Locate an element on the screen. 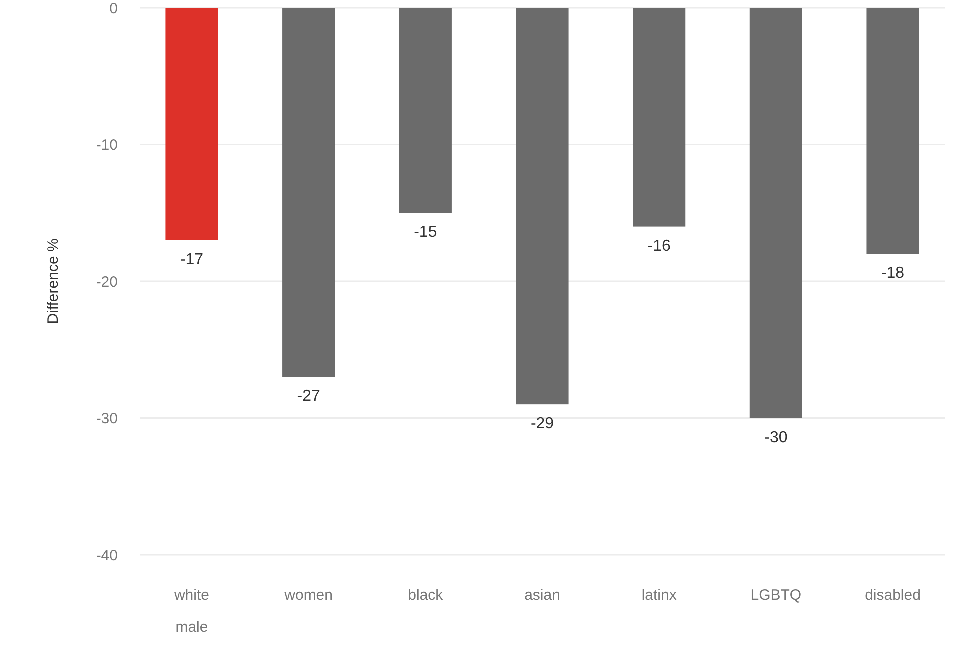 This screenshot has height=658, width=969. x-tick-label: white male is located at coordinates (191, 611).